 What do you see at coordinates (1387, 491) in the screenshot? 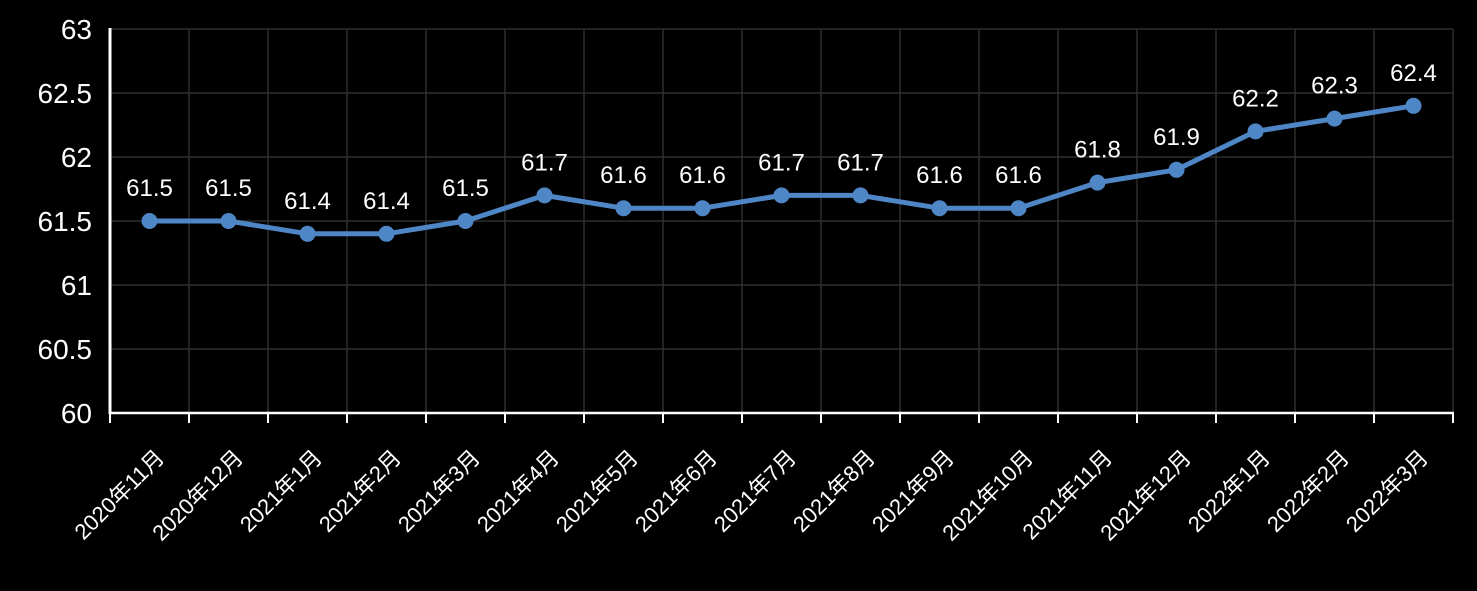
I see `x-tick-label: 2022年3月` at bounding box center [1387, 491].